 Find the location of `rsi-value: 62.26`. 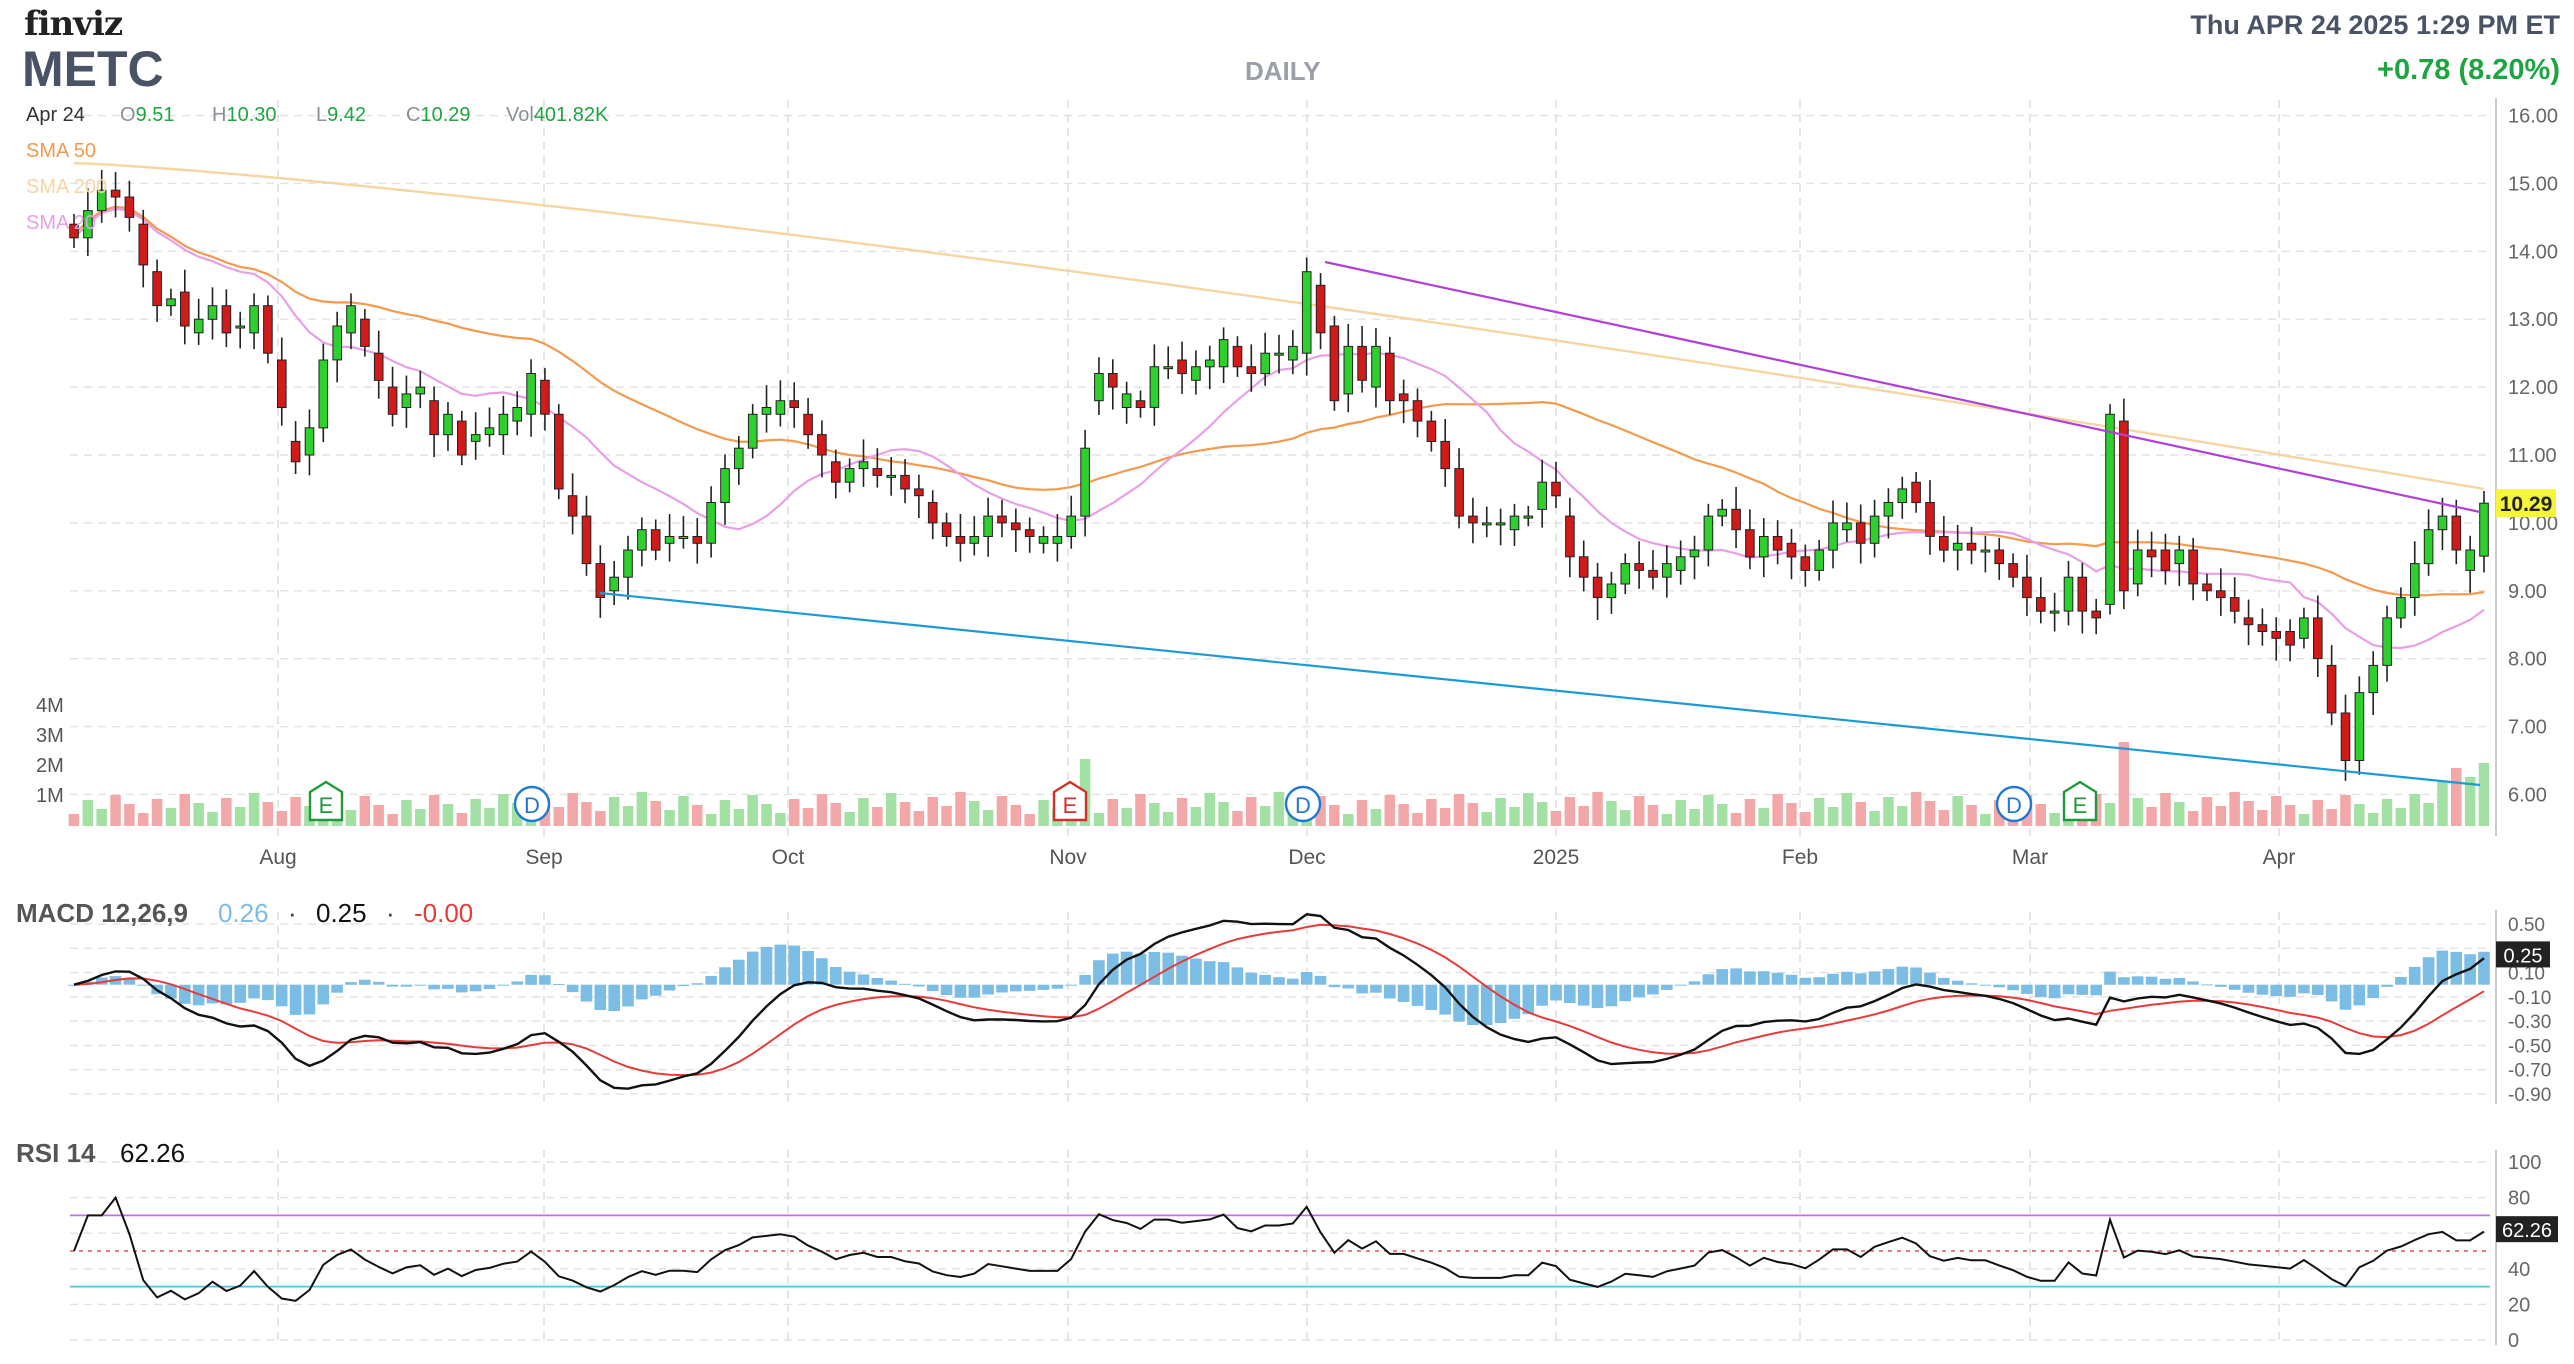

rsi-value: 62.26 is located at coordinates (152, 1153).